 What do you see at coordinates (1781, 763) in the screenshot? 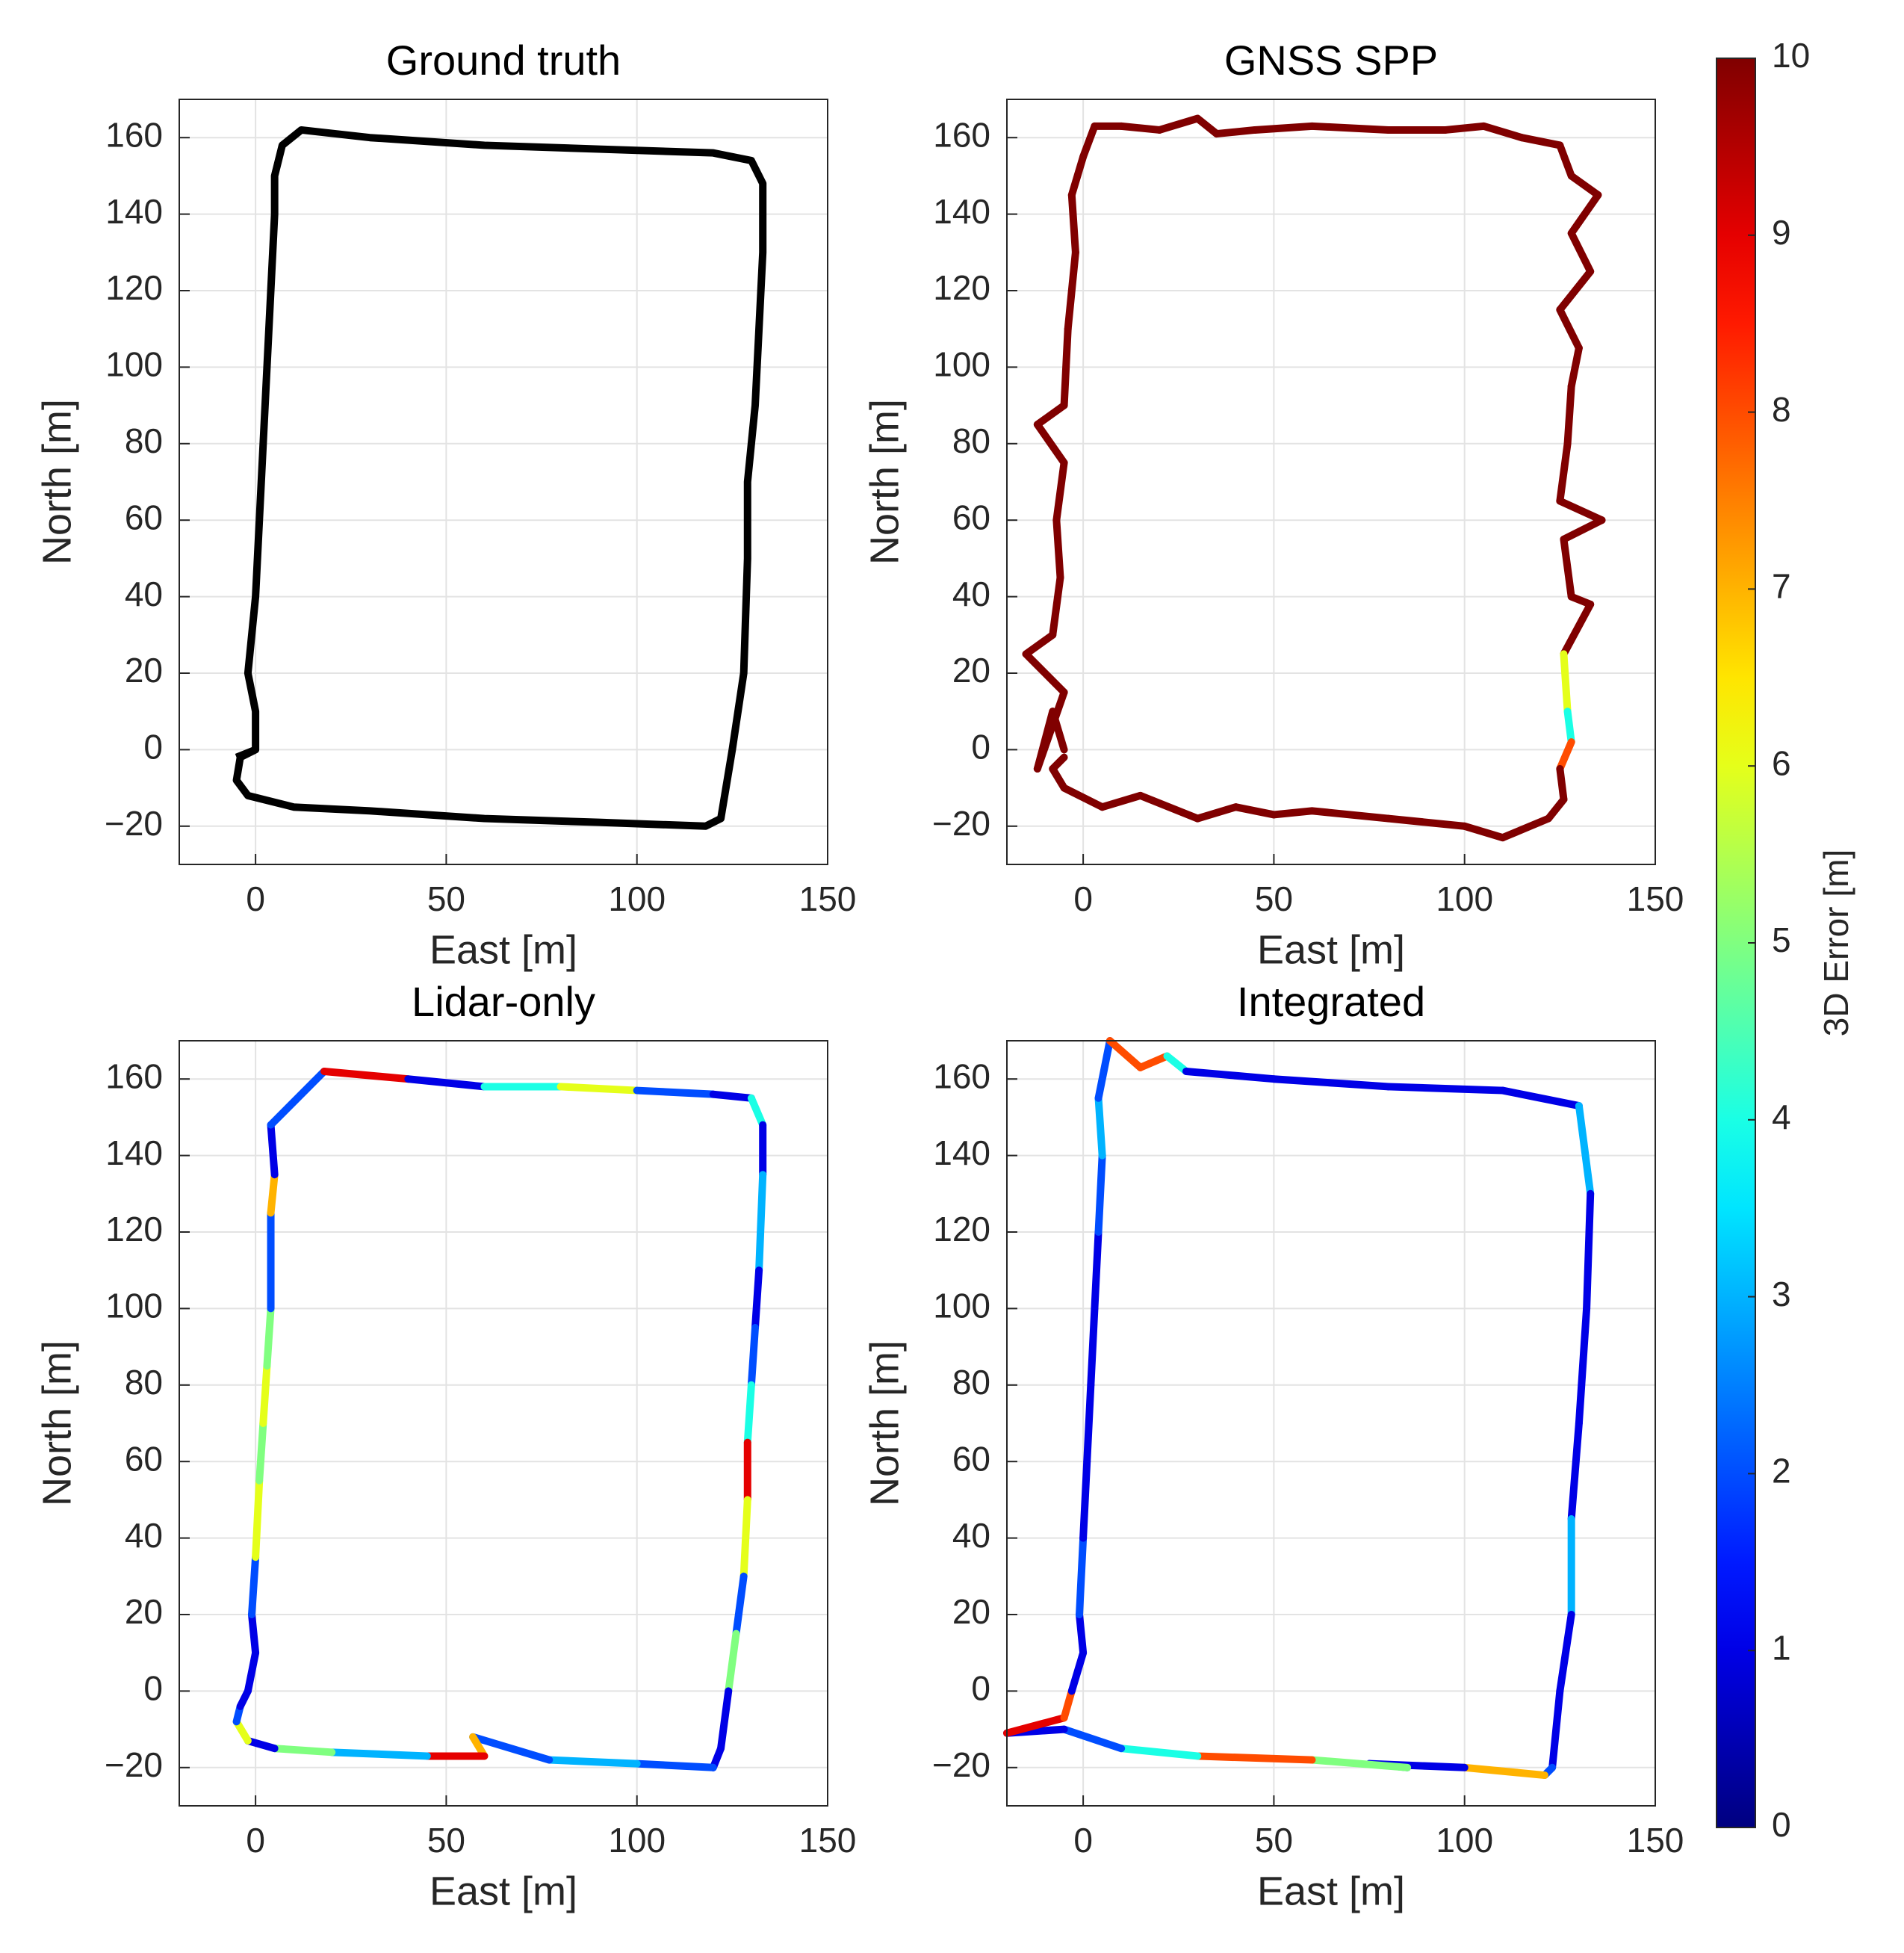
I see `colorbar-tick-label: 6` at bounding box center [1781, 763].